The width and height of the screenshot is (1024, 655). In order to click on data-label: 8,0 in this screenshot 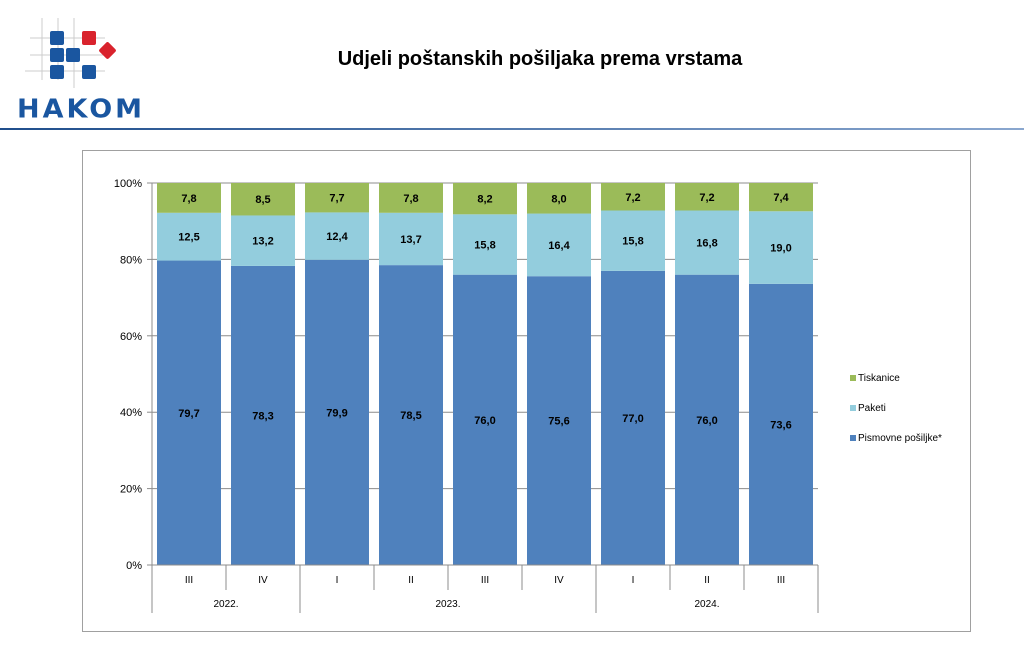, I will do `click(558, 199)`.